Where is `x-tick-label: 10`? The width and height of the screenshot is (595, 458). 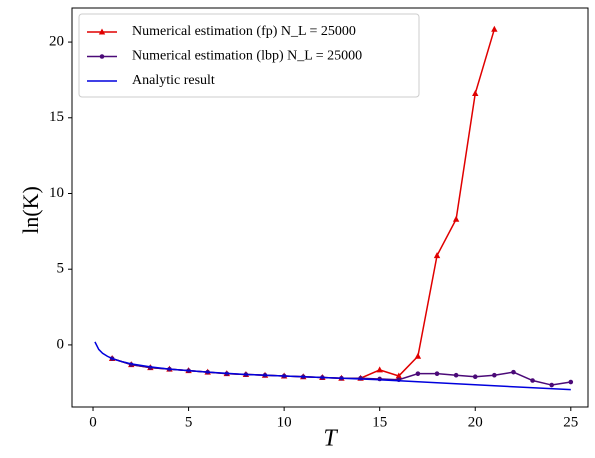
x-tick-label: 10 is located at coordinates (284, 422).